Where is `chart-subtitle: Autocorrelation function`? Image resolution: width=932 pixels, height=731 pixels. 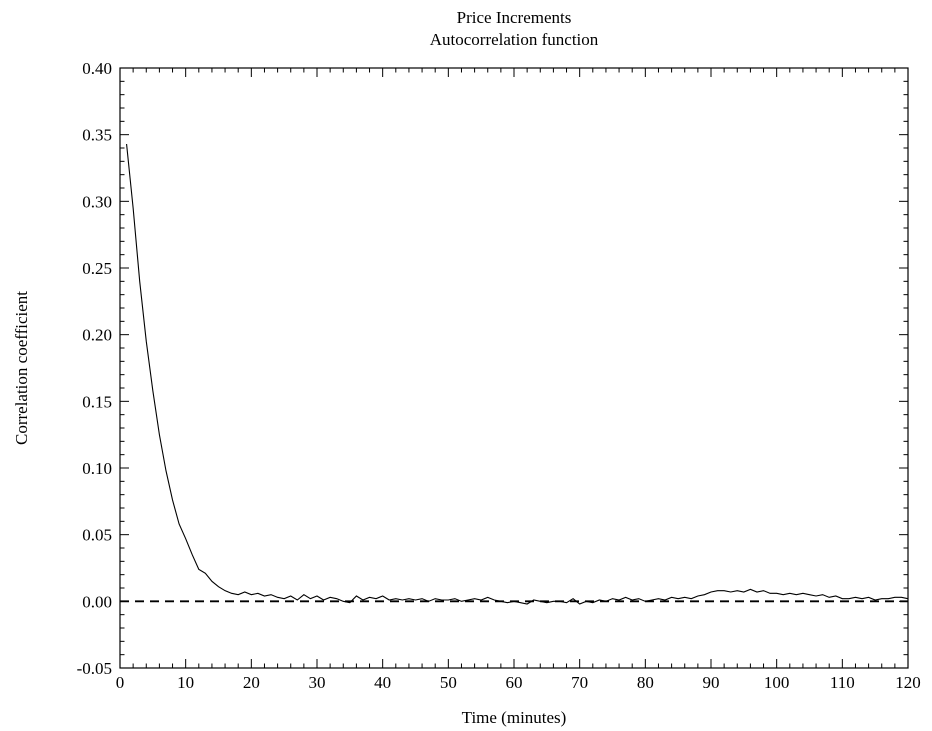 chart-subtitle: Autocorrelation function is located at coordinates (514, 39).